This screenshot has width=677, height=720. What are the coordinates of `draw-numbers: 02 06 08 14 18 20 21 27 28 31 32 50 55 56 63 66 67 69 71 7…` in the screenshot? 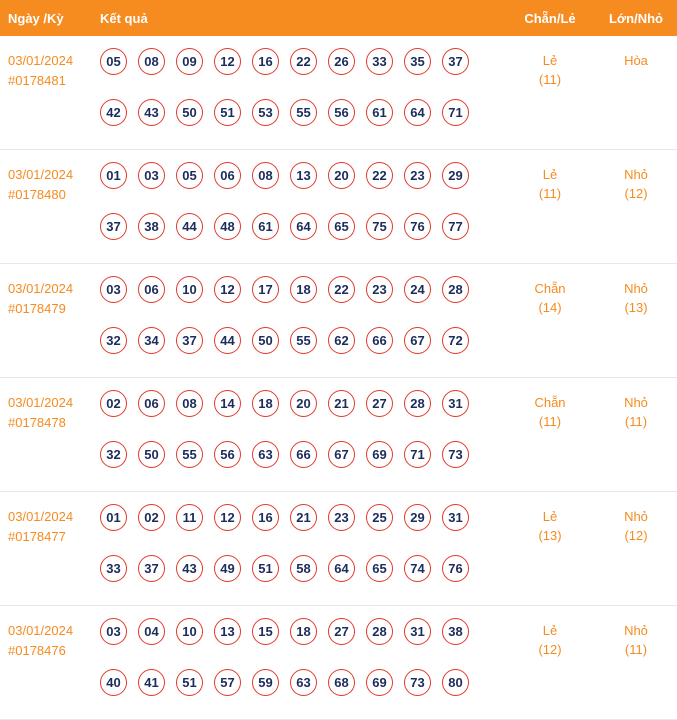 It's located at (302, 429).